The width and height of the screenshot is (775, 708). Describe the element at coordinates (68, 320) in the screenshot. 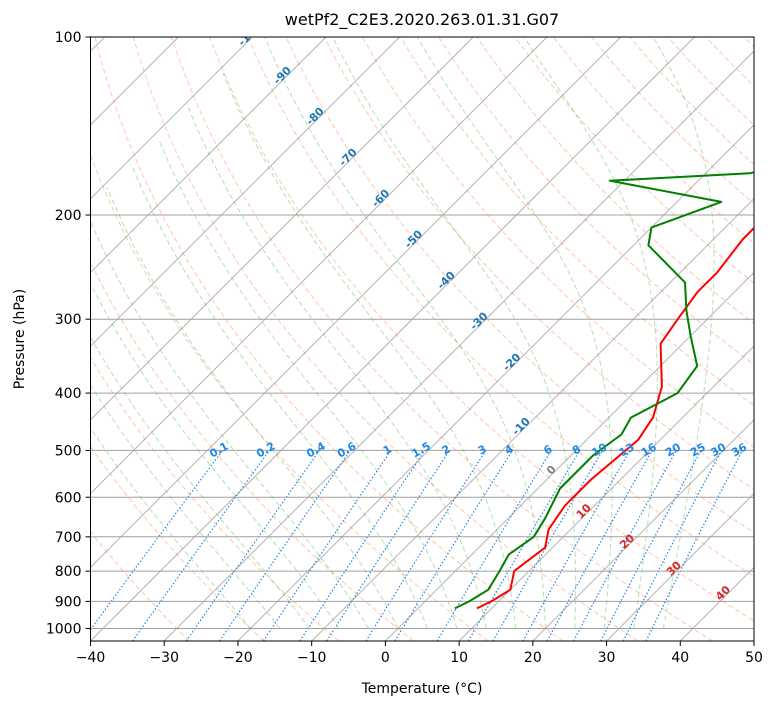

I see `y-tick-label: 300` at that location.